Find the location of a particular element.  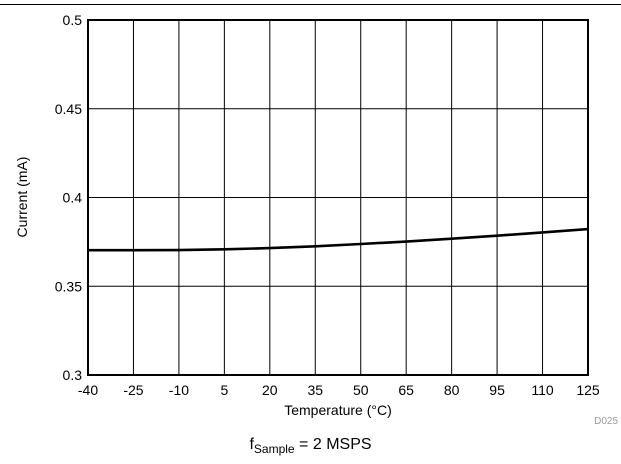

x-tick-label: -40 is located at coordinates (88, 390).